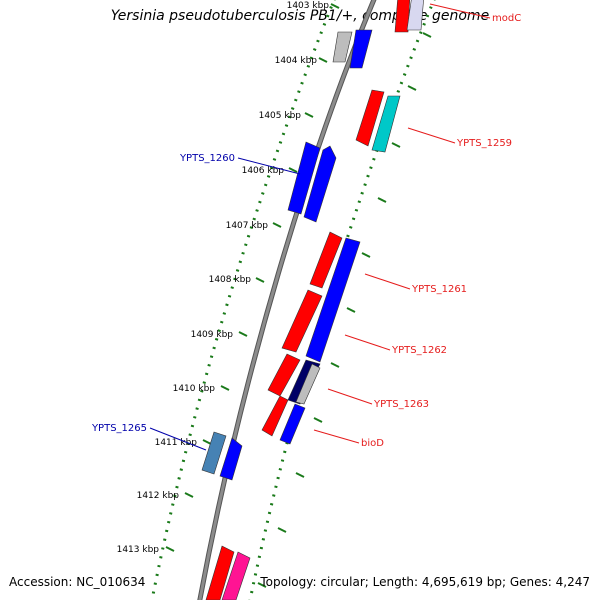  I want to click on gene-label: modC, so click(506, 18).